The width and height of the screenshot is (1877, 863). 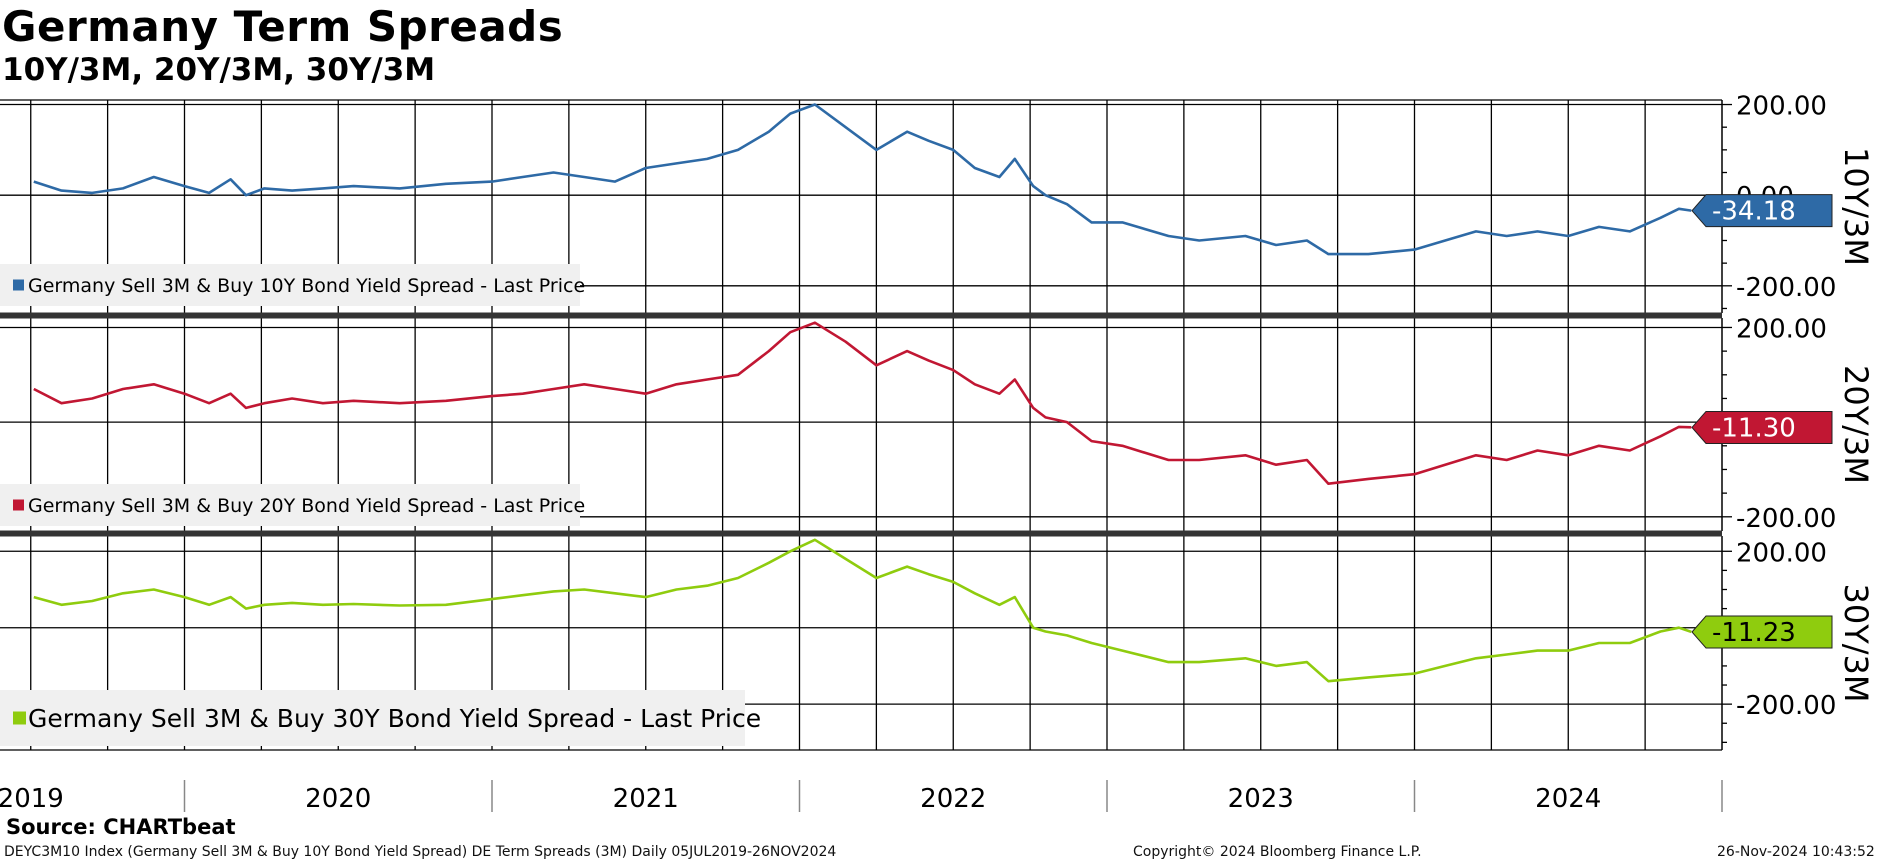 What do you see at coordinates (1856, 642) in the screenshot?
I see `panel-label: 30Y/3M` at bounding box center [1856, 642].